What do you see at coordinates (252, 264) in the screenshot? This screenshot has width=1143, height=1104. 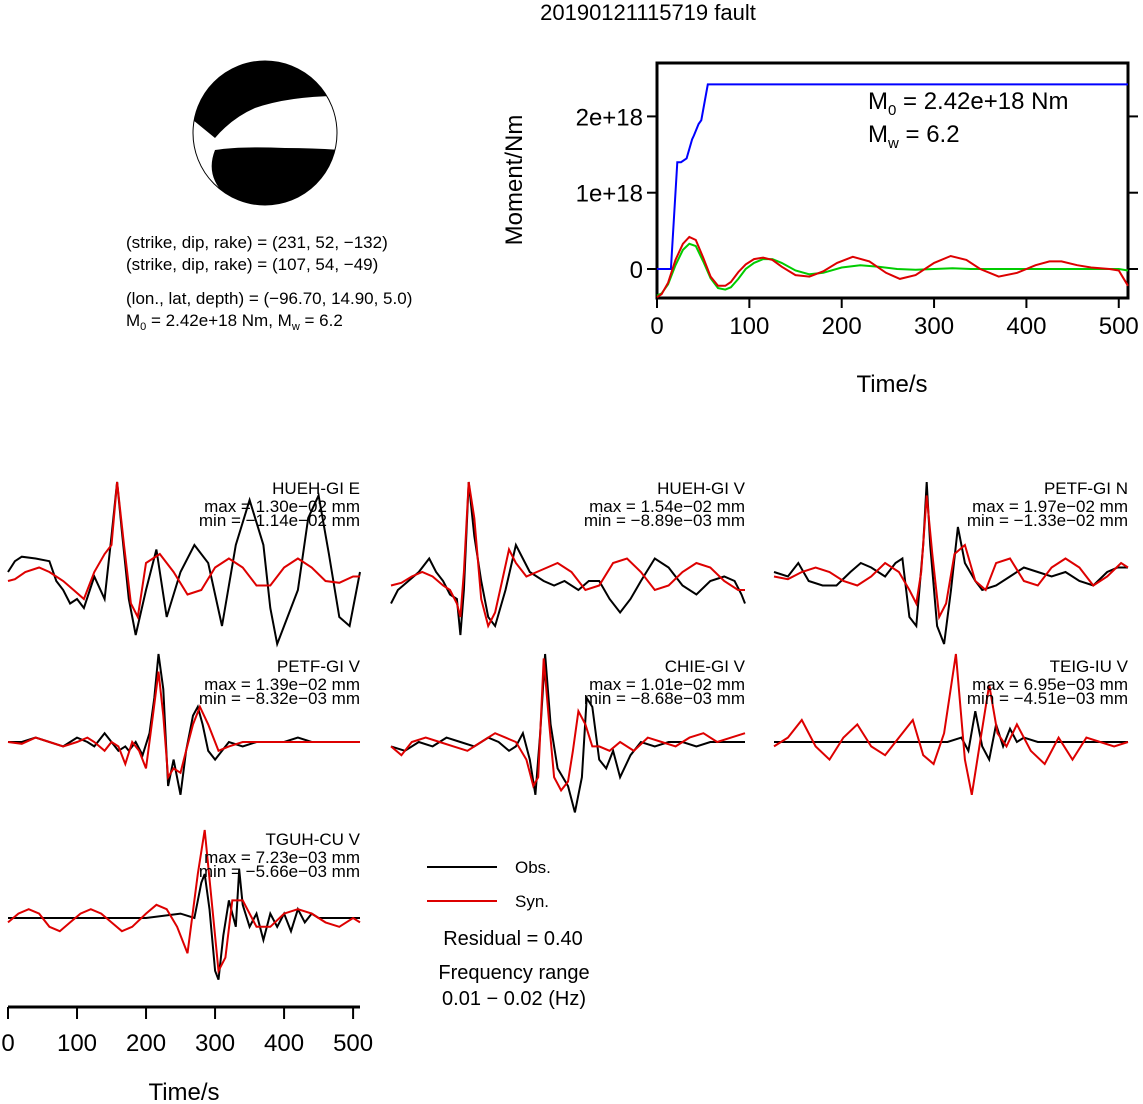 I see `nodal-plane-2: (strike, dip, rake) = (107, 54, −49)` at bounding box center [252, 264].